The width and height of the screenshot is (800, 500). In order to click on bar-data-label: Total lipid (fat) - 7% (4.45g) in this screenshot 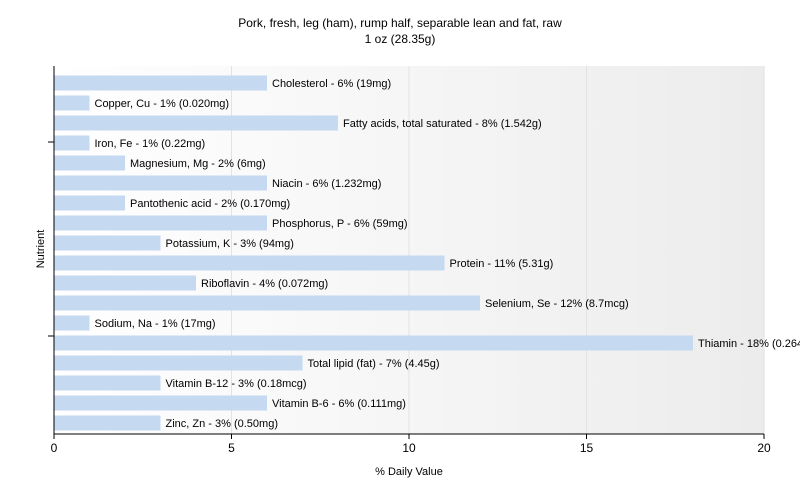, I will do `click(374, 364)`.